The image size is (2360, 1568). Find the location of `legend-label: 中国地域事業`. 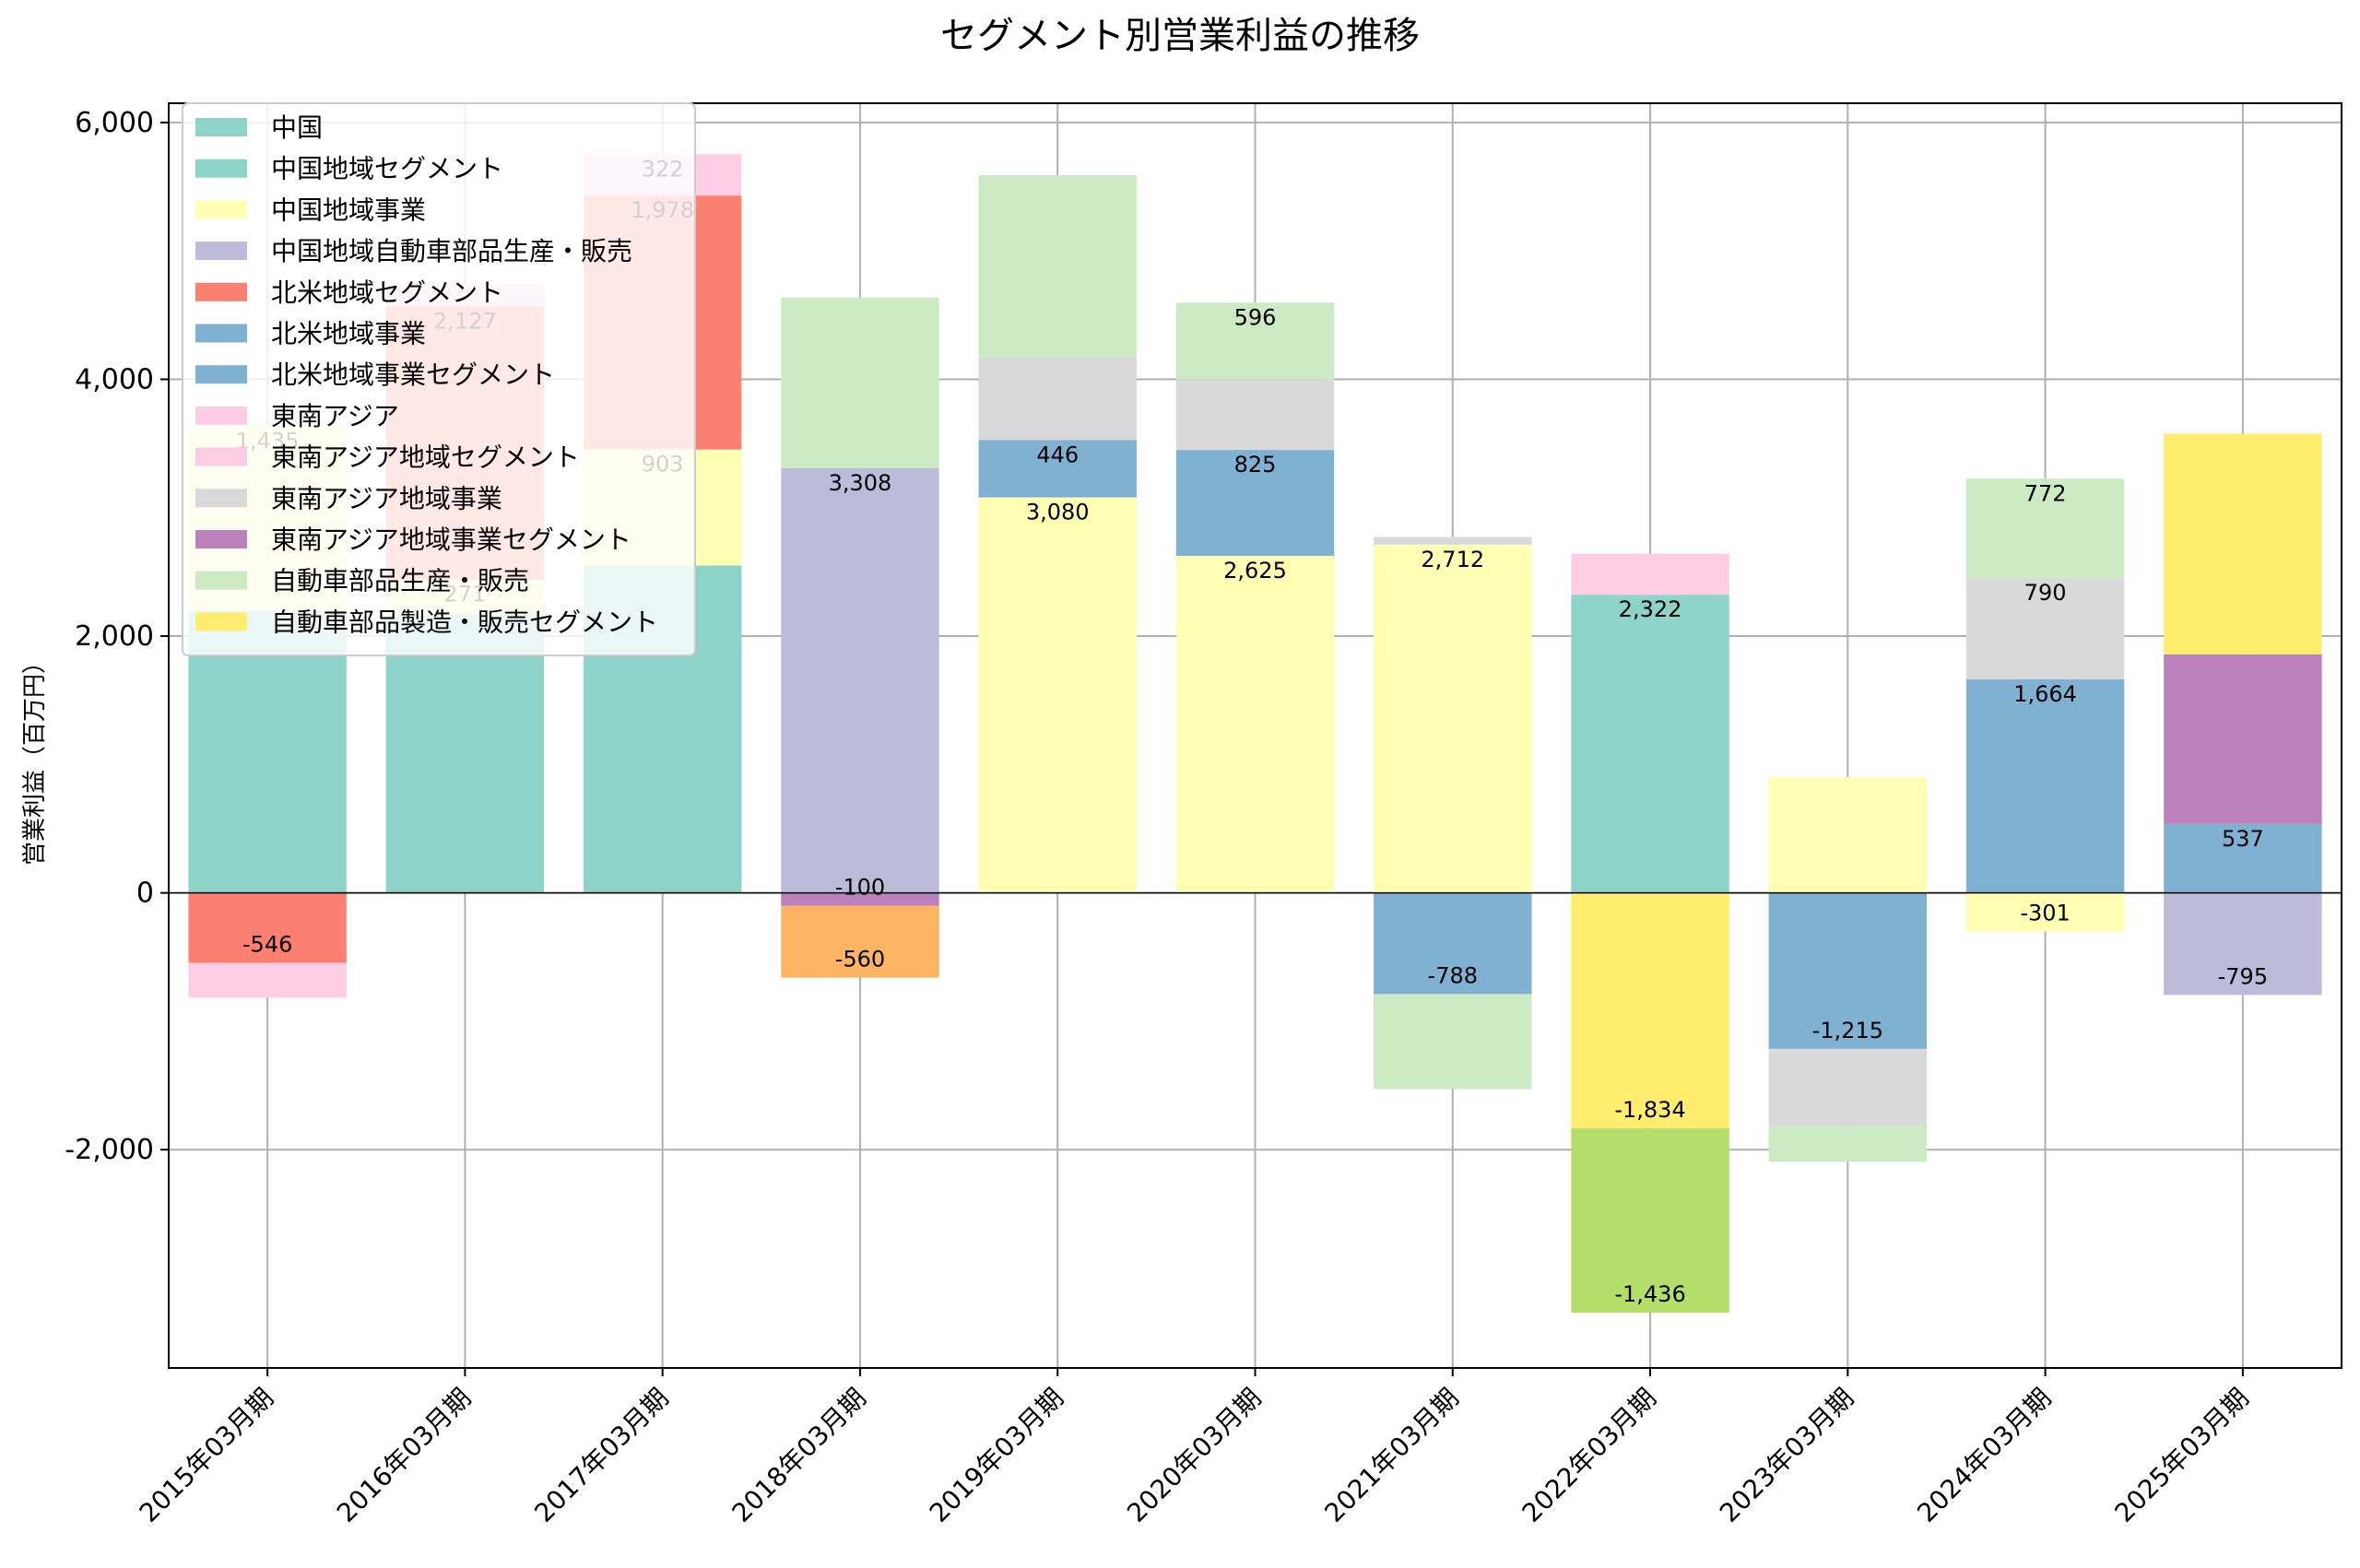

legend-label: 中国地域事業 is located at coordinates (348, 210).